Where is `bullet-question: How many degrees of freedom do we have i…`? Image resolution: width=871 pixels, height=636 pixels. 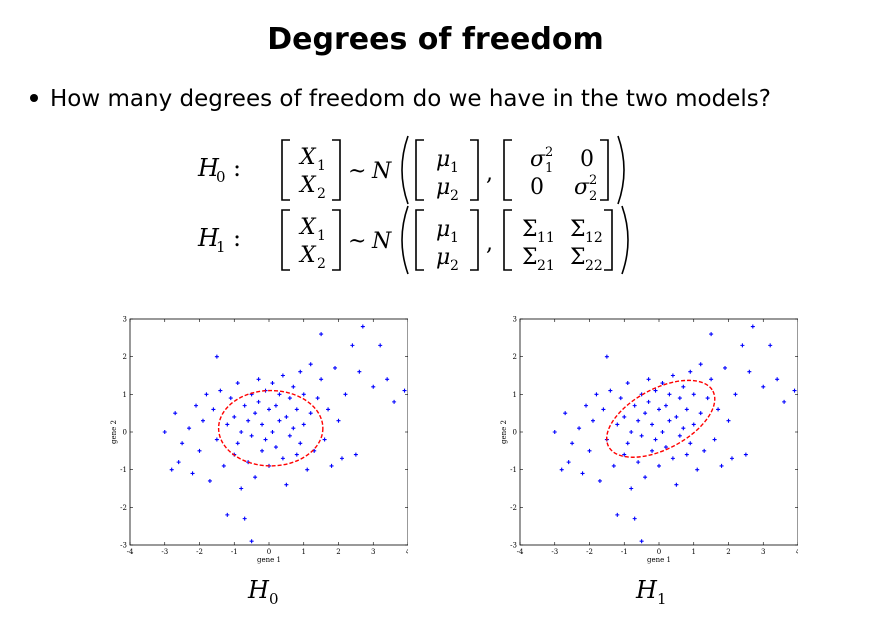 bullet-question: How many degrees of freedom do we have i… is located at coordinates (400, 99).